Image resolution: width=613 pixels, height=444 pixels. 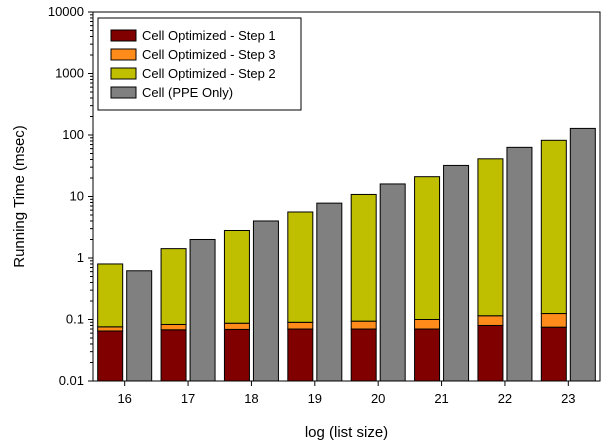 I want to click on x-axis-title: log (list size), so click(x=346, y=432).